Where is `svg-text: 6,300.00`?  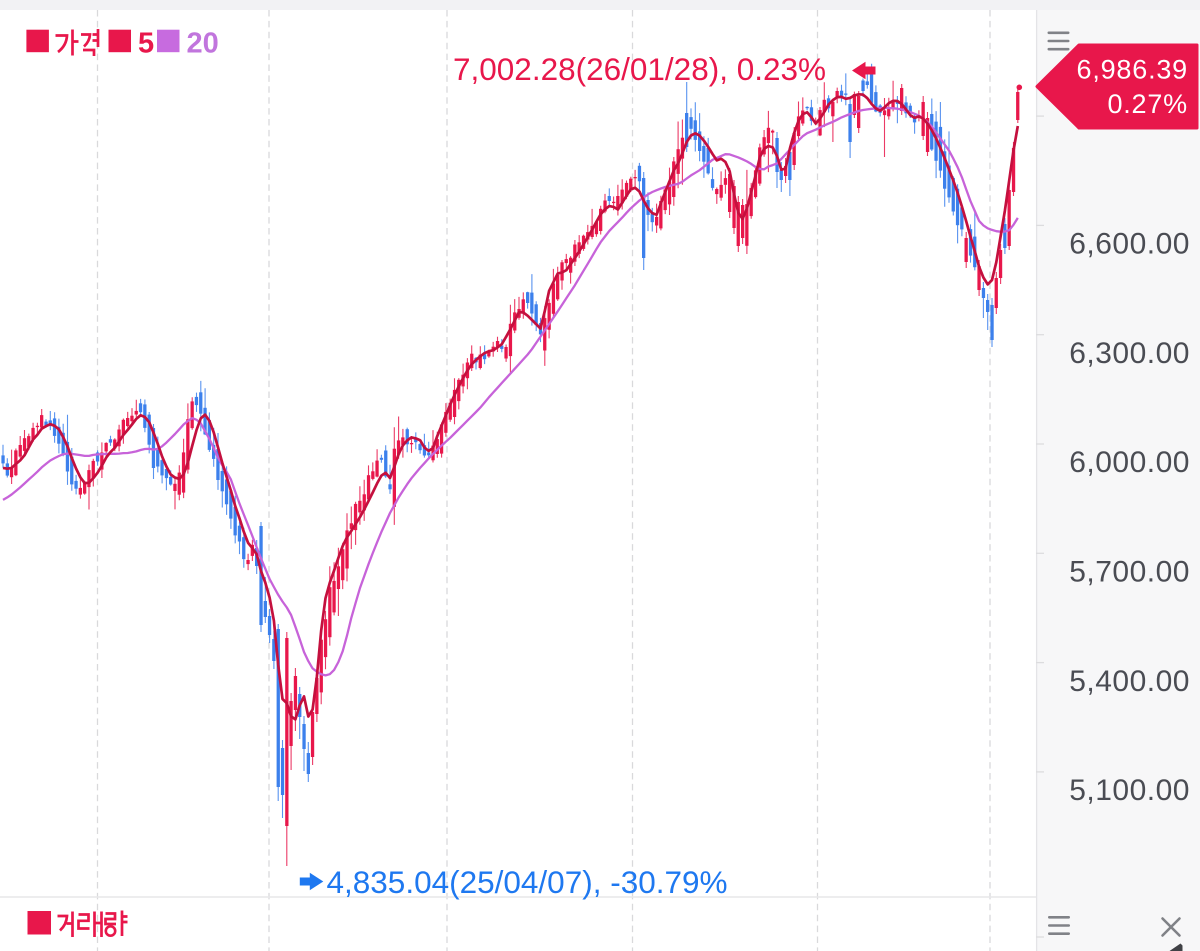 svg-text: 6,300.00 is located at coordinates (1129, 353).